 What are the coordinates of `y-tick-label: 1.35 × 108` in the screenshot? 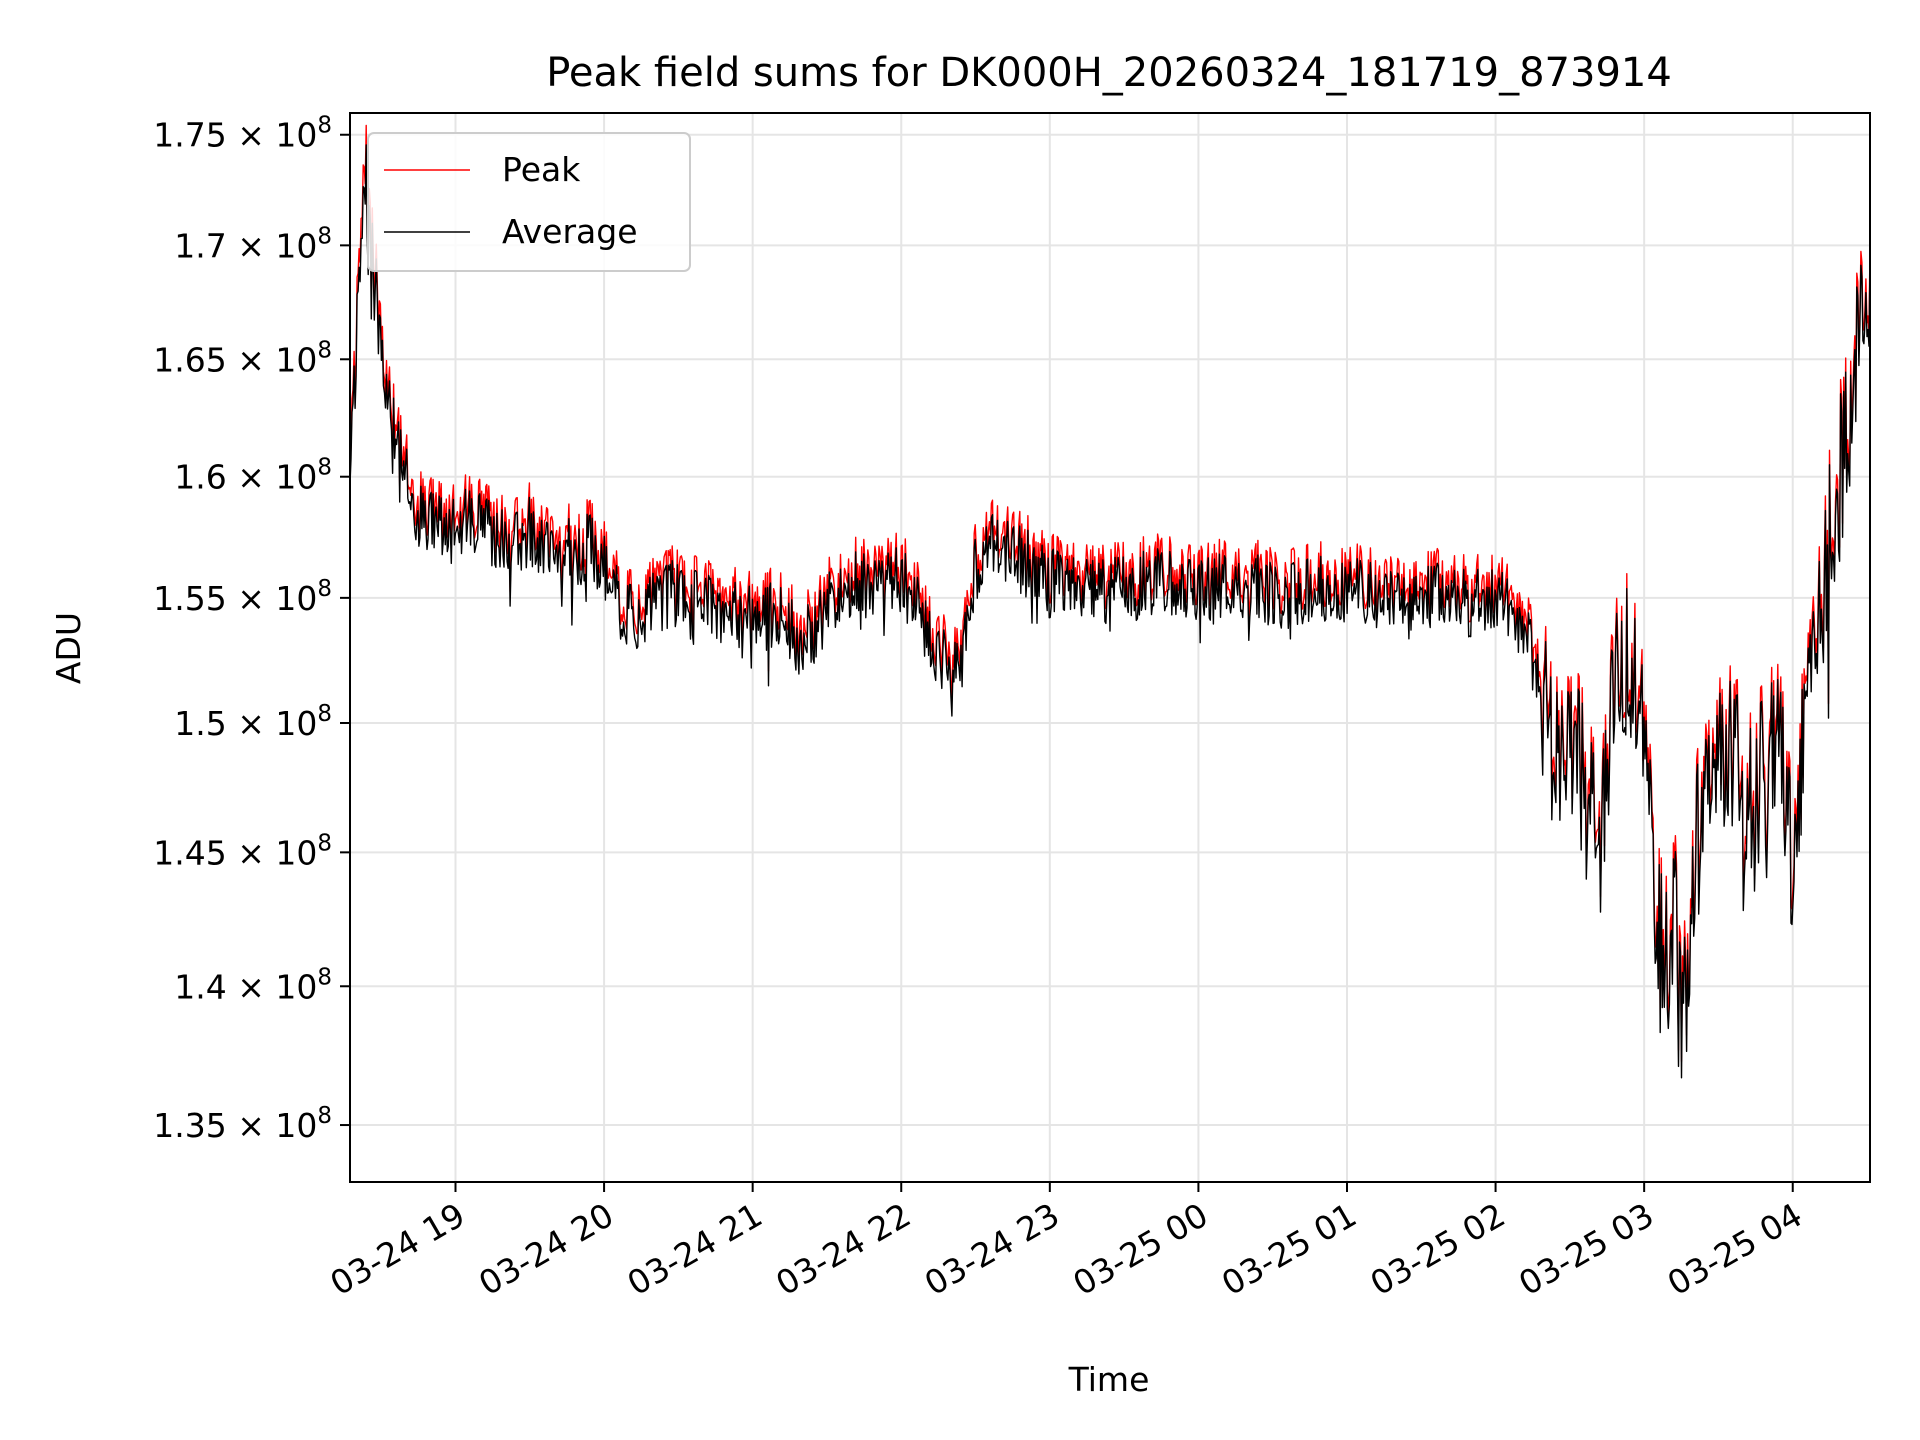 It's located at (242, 1124).